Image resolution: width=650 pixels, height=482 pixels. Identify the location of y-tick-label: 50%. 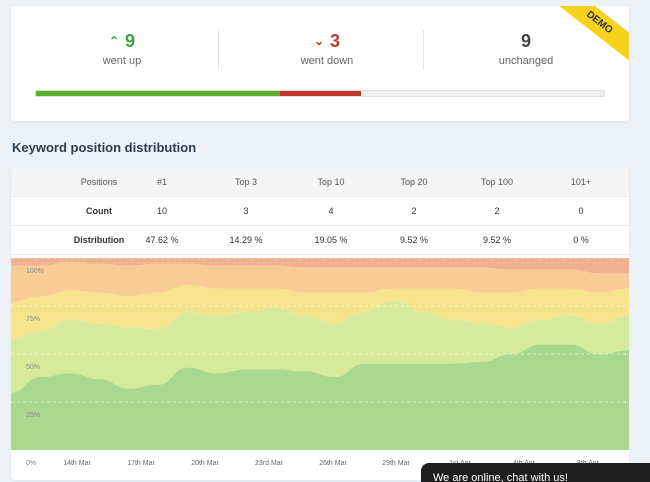
(33, 367).